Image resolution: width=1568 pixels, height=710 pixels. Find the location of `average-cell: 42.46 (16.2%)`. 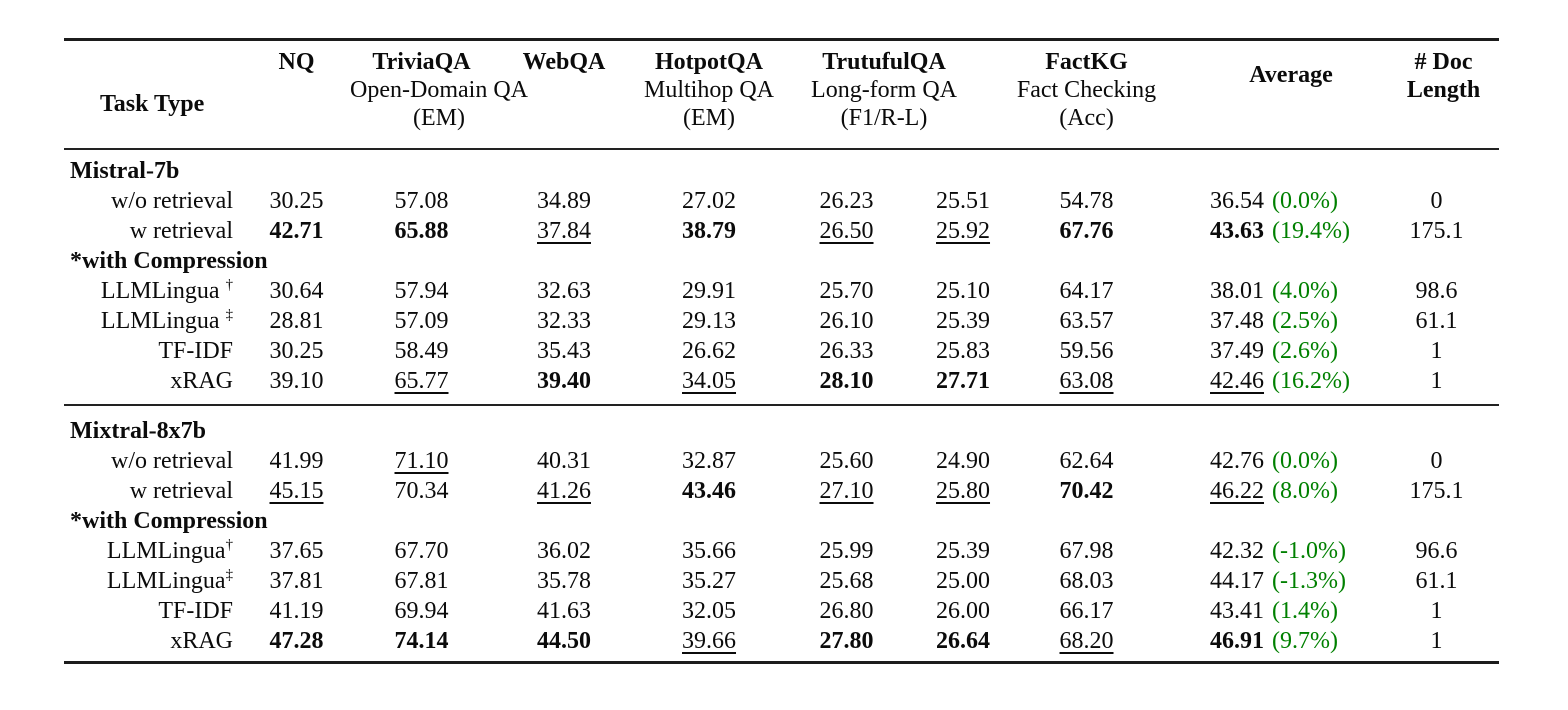

average-cell: 42.46 (16.2%) is located at coordinates (1279, 385).